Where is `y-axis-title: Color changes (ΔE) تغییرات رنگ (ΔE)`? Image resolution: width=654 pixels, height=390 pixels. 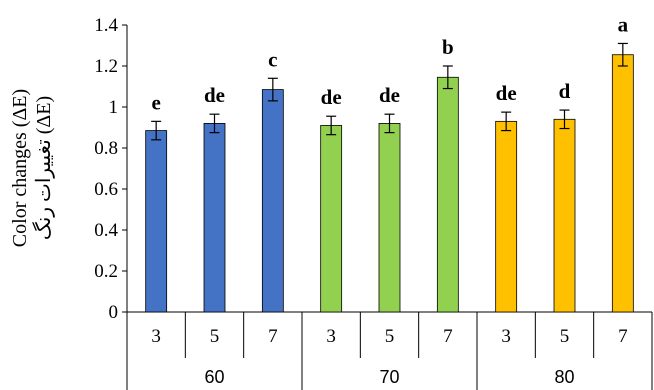 y-axis-title: Color changes (ΔE) تغییرات رنگ (ΔE) is located at coordinates (32, 168).